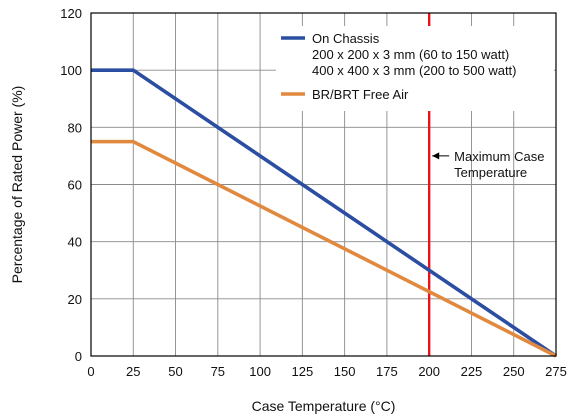  I want to click on legend-label: 200 x 200 x 3 mm (60 to 150 watt), so click(410, 54).